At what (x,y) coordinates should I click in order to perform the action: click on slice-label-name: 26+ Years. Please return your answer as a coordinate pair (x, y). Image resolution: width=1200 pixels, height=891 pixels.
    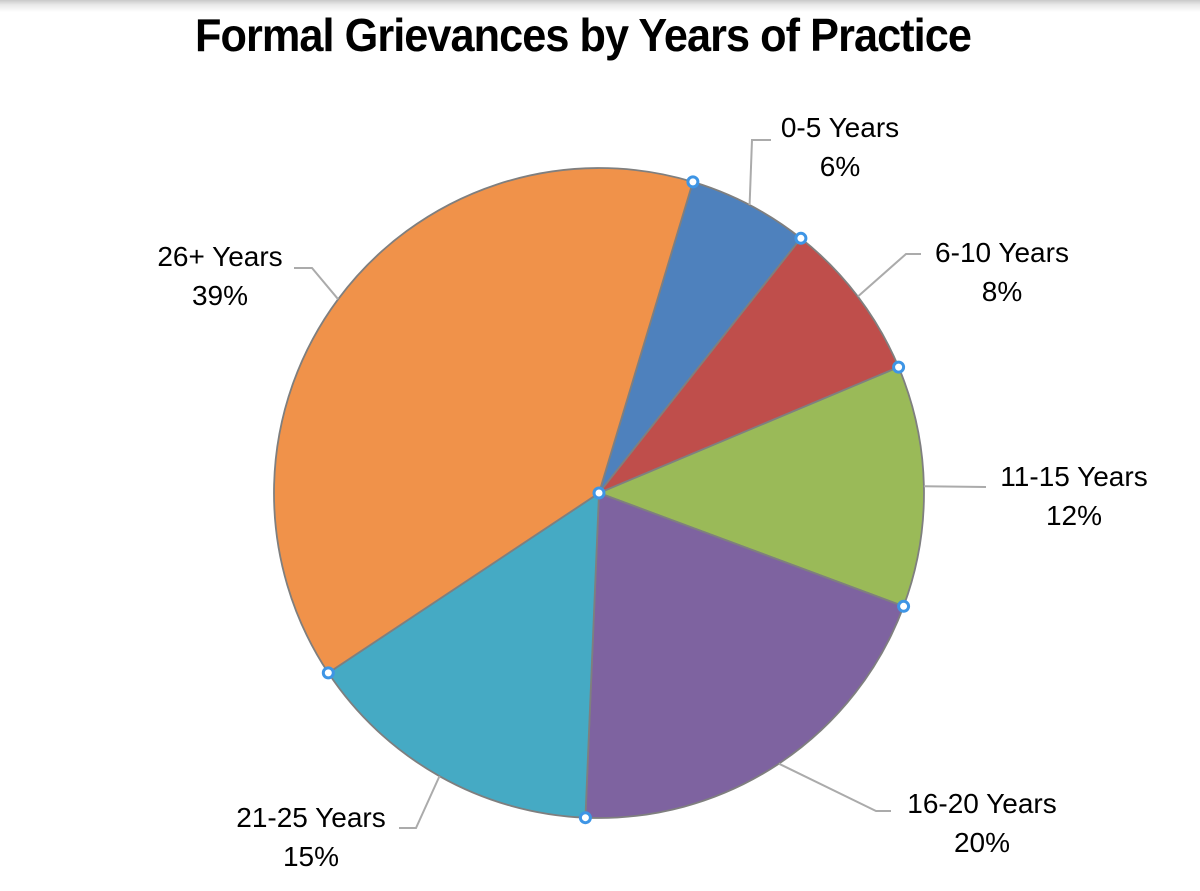
    Looking at the image, I should click on (220, 256).